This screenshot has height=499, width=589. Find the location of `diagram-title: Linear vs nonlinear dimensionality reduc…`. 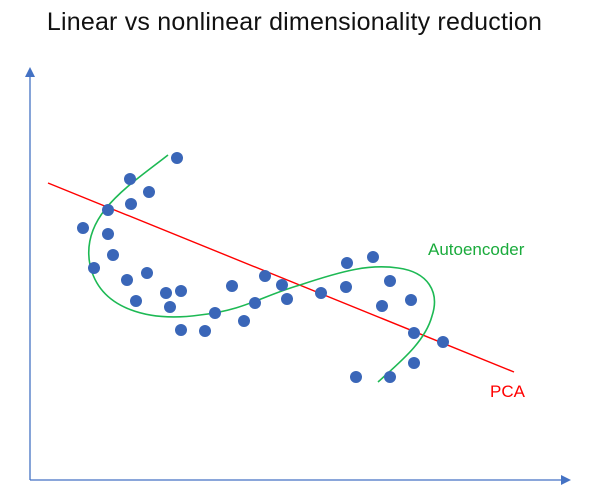

diagram-title: Linear vs nonlinear dimensionality reduc… is located at coordinates (294, 22).